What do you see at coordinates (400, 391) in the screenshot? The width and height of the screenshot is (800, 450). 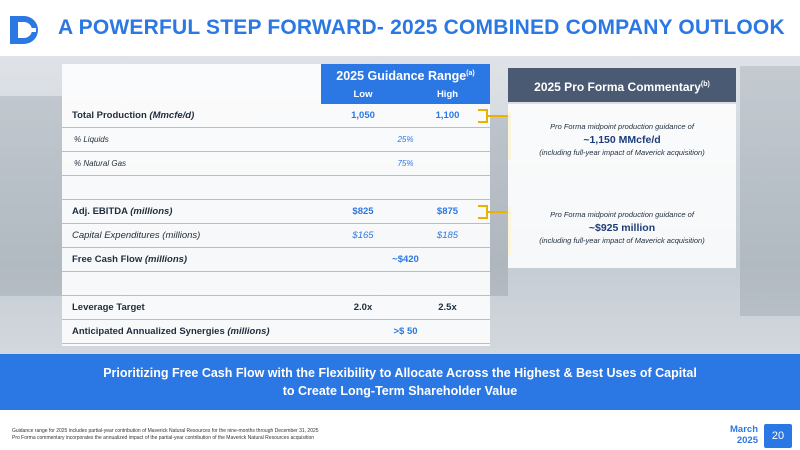 I see `banner-line-2: to Create Long-Term Shareholder Value` at bounding box center [400, 391].